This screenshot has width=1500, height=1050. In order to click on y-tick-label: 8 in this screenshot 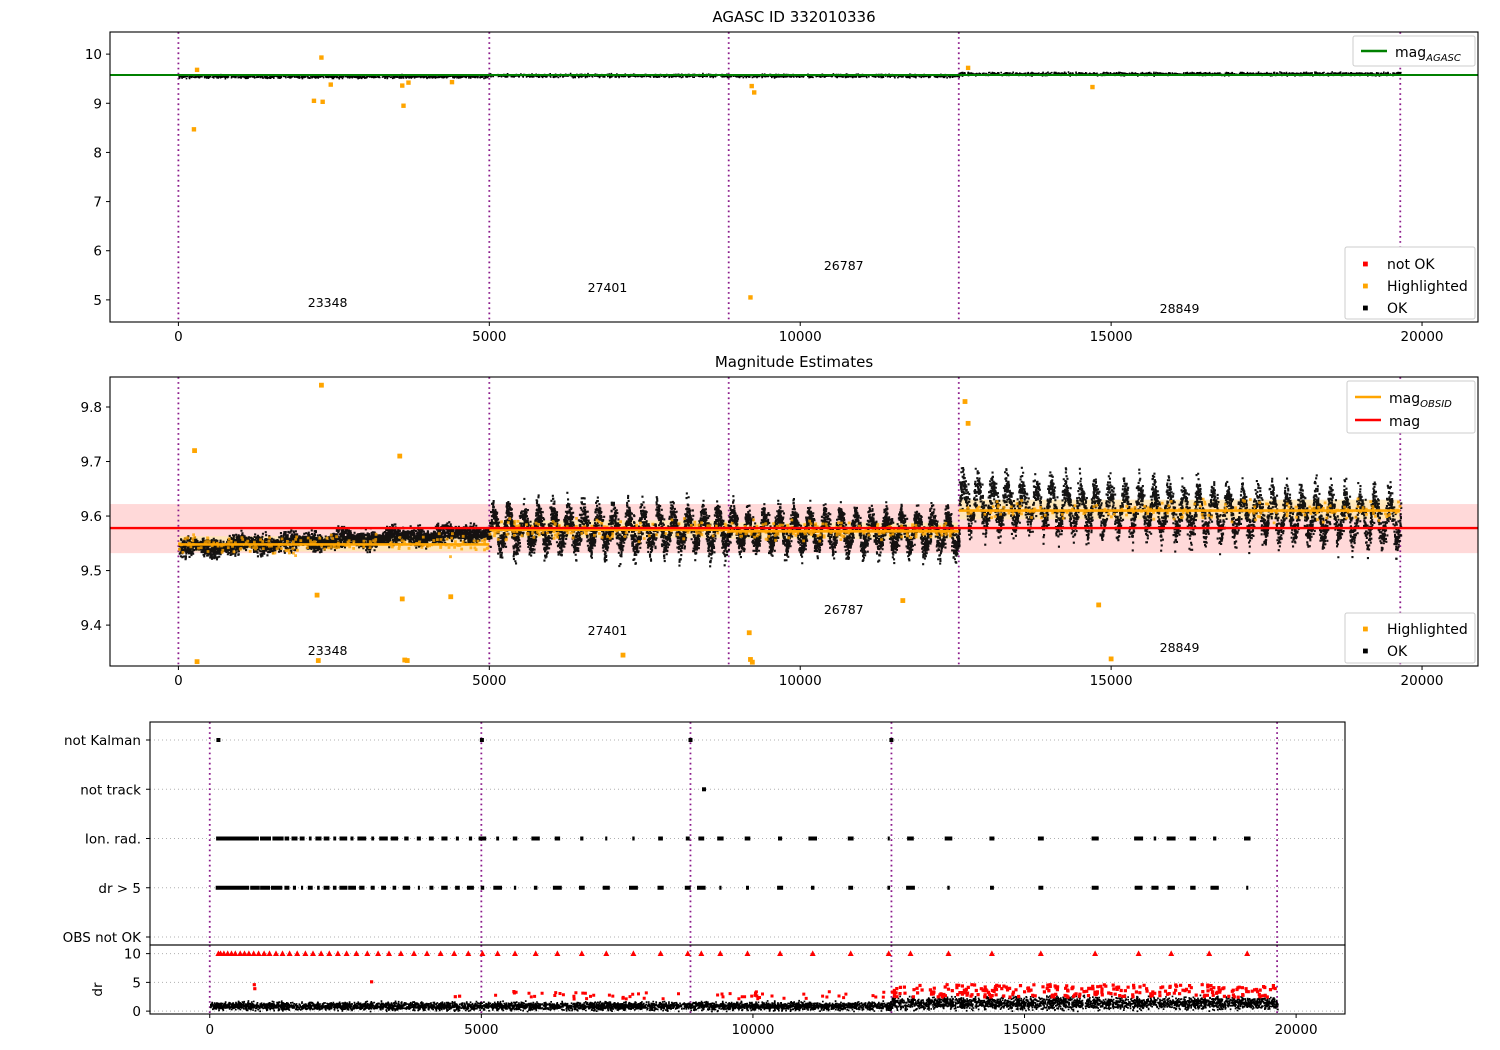, I will do `click(97, 153)`.